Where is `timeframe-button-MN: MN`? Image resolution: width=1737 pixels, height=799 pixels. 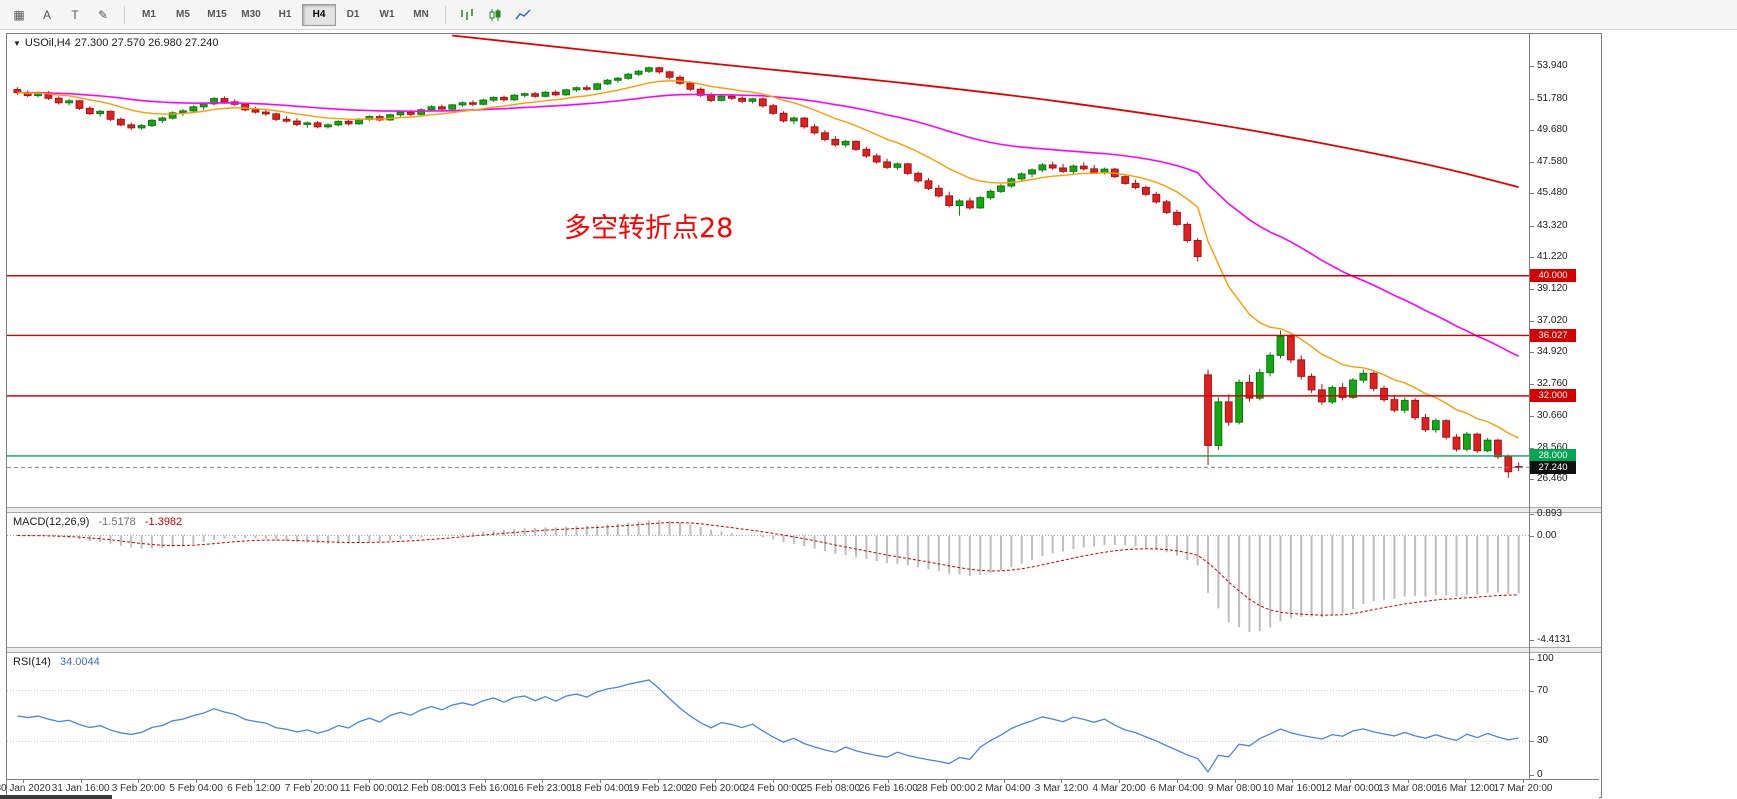 timeframe-button-MN: MN is located at coordinates (421, 14).